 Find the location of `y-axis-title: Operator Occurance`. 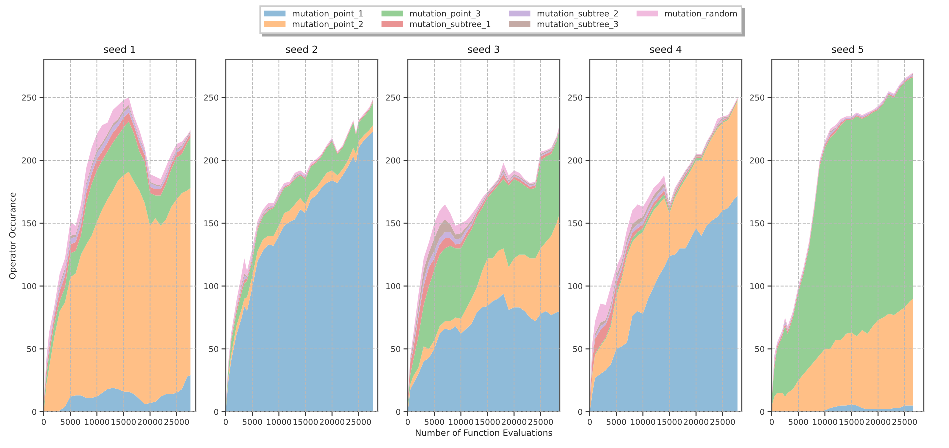

y-axis-title: Operator Occurance is located at coordinates (13, 236).